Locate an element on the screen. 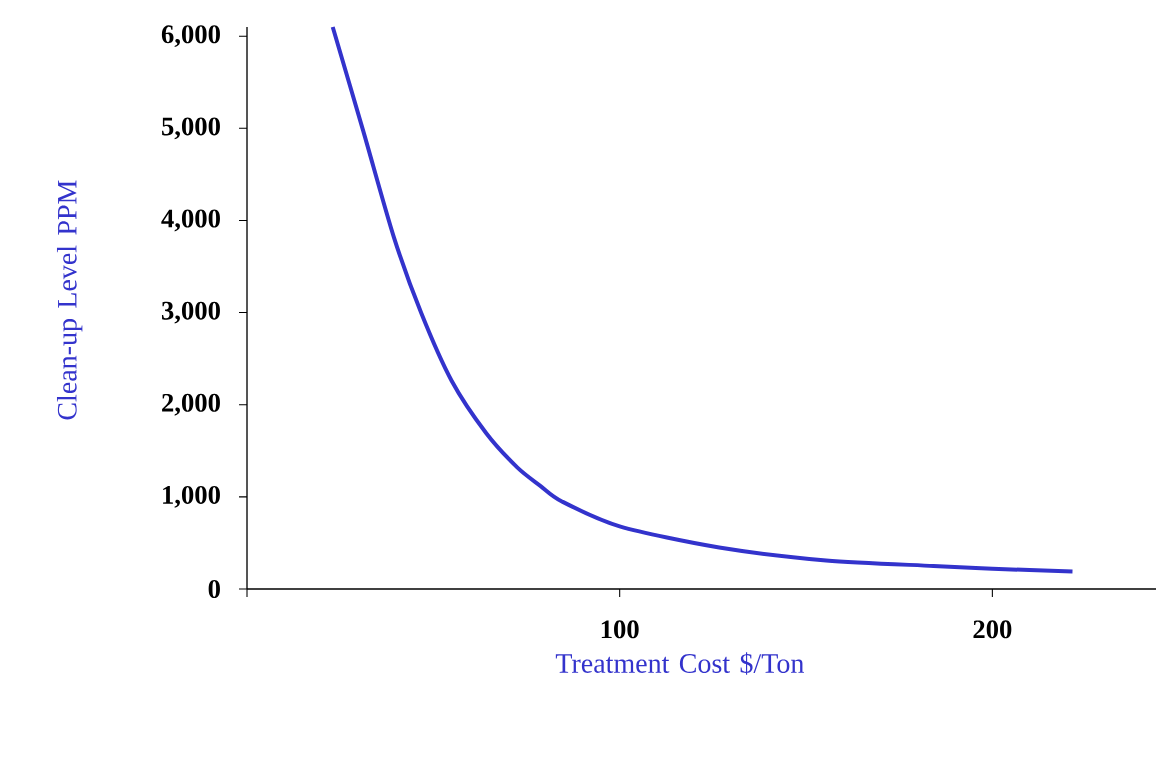 Image resolution: width=1156 pixels, height=762 pixels. y-tick-label: 5,000 is located at coordinates (191, 128).